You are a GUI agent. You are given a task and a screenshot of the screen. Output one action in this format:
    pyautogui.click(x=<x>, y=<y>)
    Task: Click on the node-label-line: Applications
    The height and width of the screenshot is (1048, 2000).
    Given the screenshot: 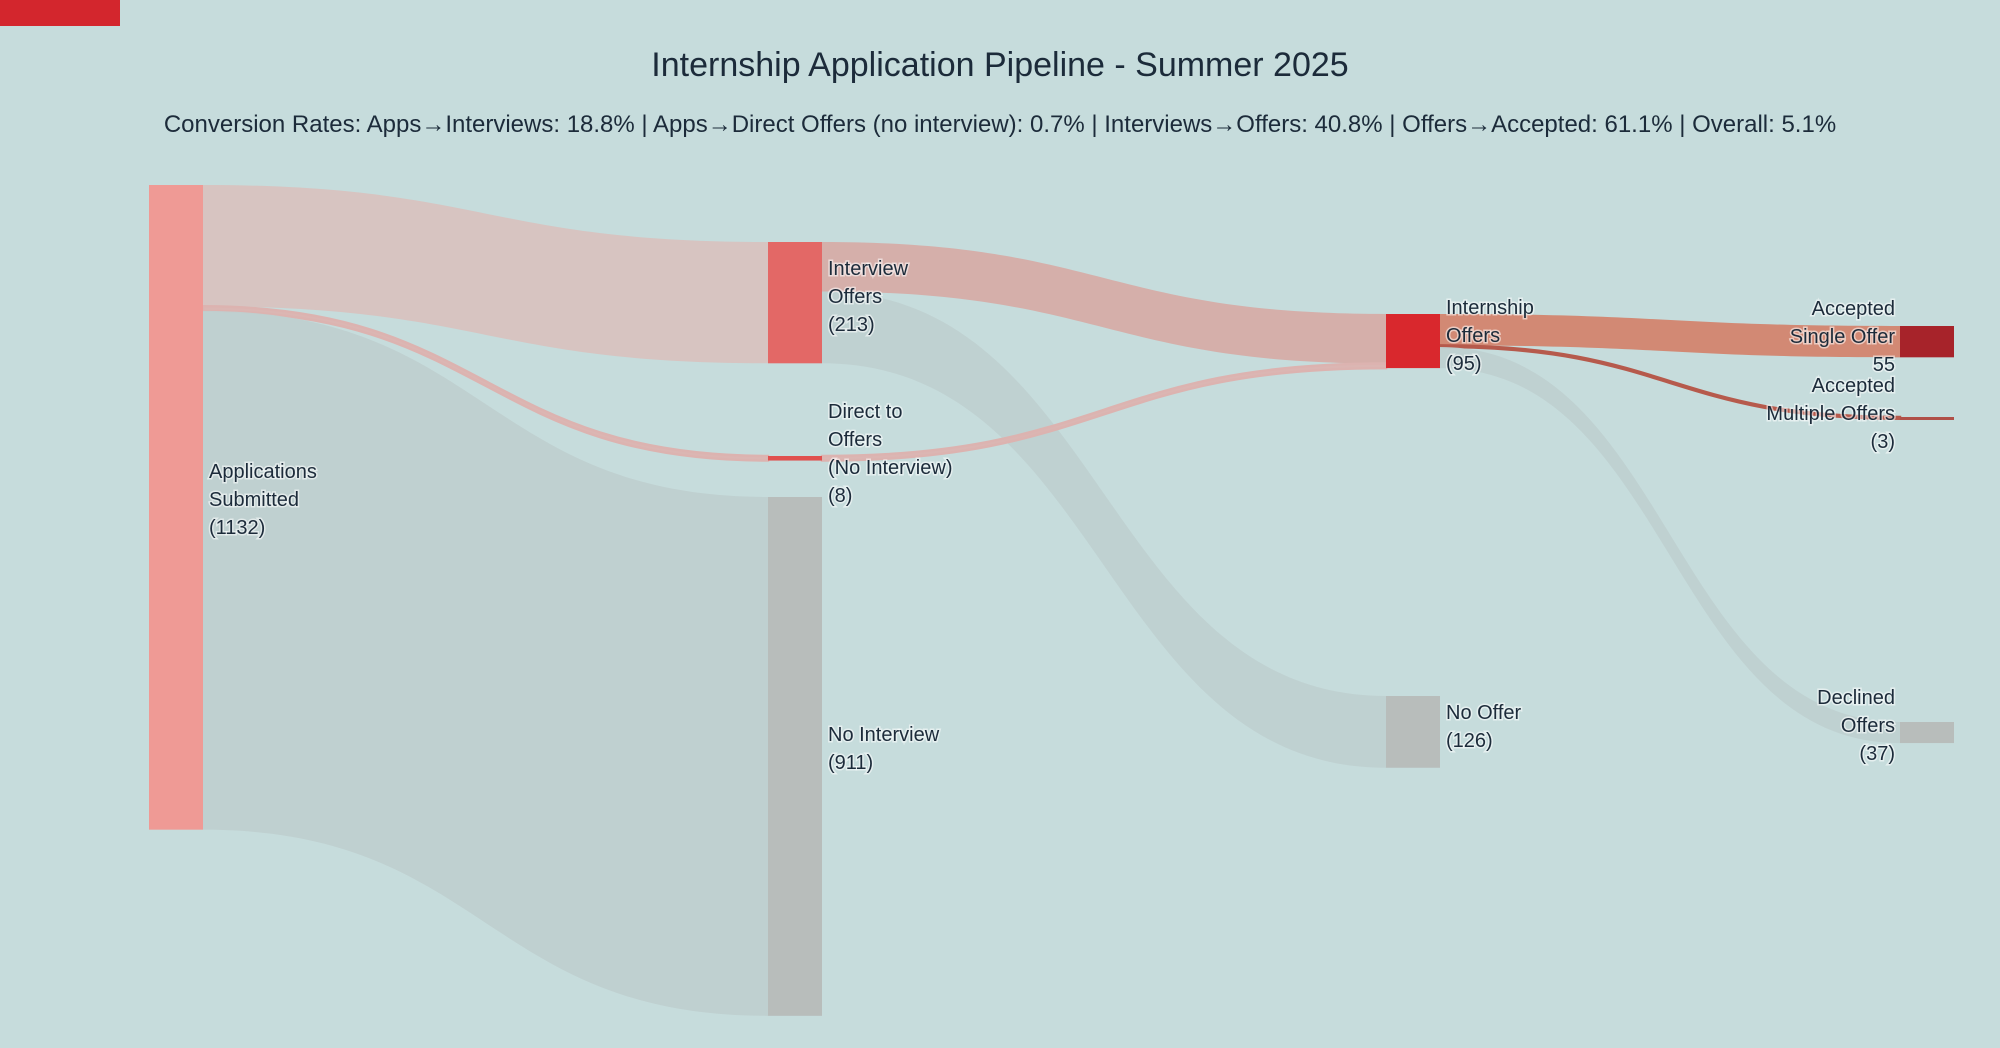 What is the action you would take?
    pyautogui.click(x=263, y=472)
    